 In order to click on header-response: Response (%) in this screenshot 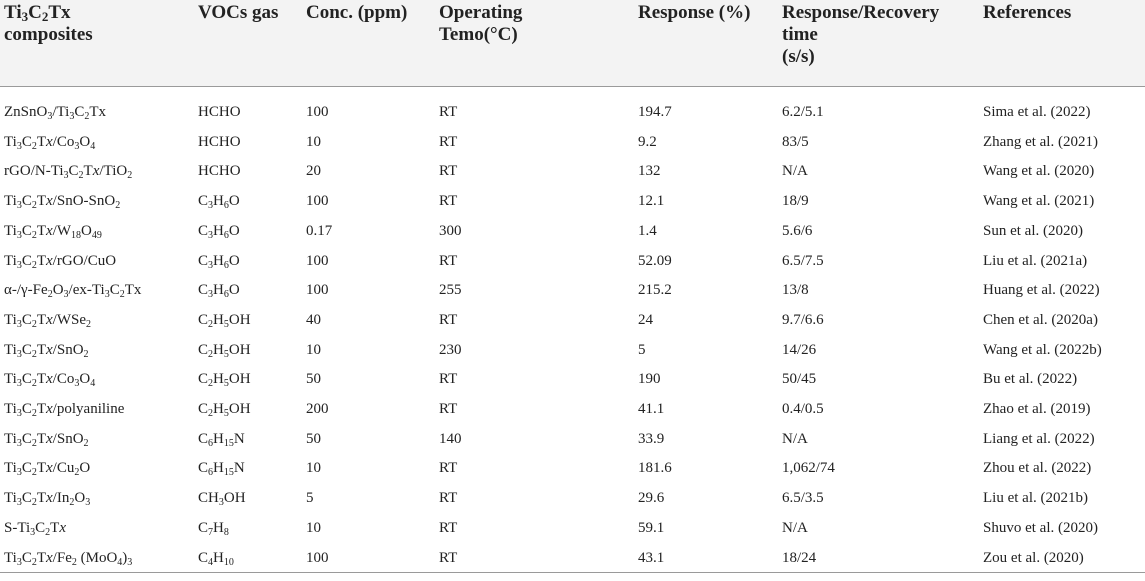, I will do `click(694, 12)`.